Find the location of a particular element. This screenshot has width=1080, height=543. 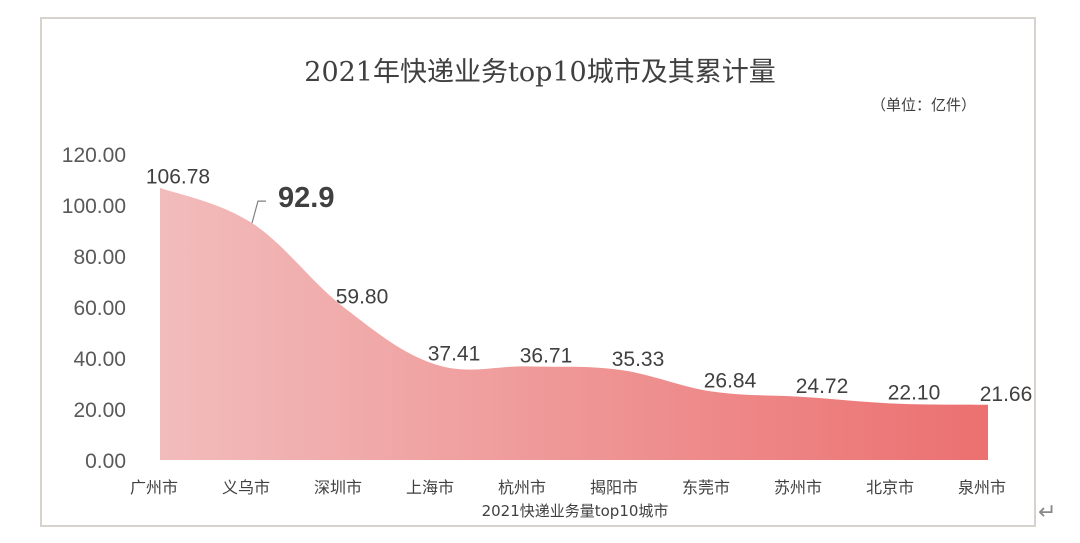

data-label: 106.78 is located at coordinates (178, 177).